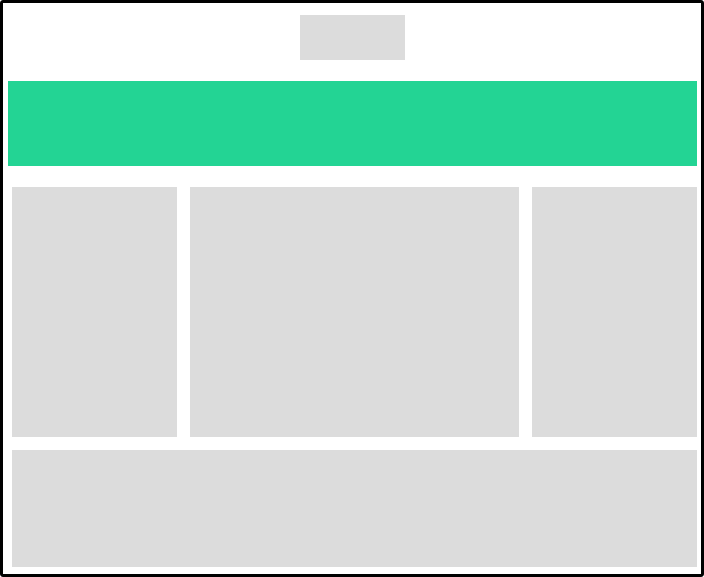 The width and height of the screenshot is (704, 577). What do you see at coordinates (614, 312) in the screenshot?
I see `right-column-placeholder` at bounding box center [614, 312].